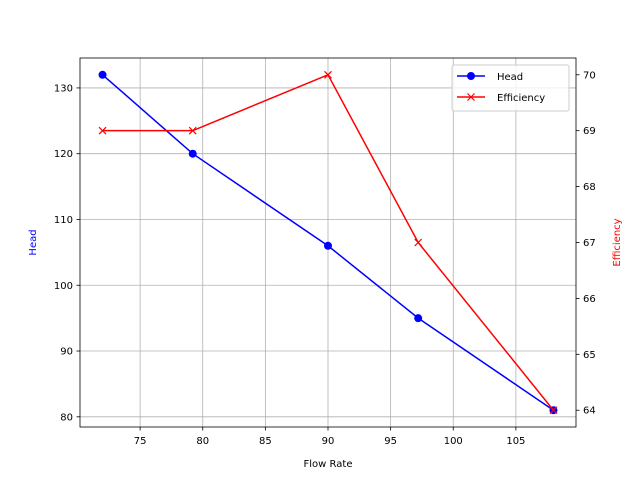 The height and width of the screenshot is (484, 640). I want to click on y-tick-label-right: 68, so click(589, 187).